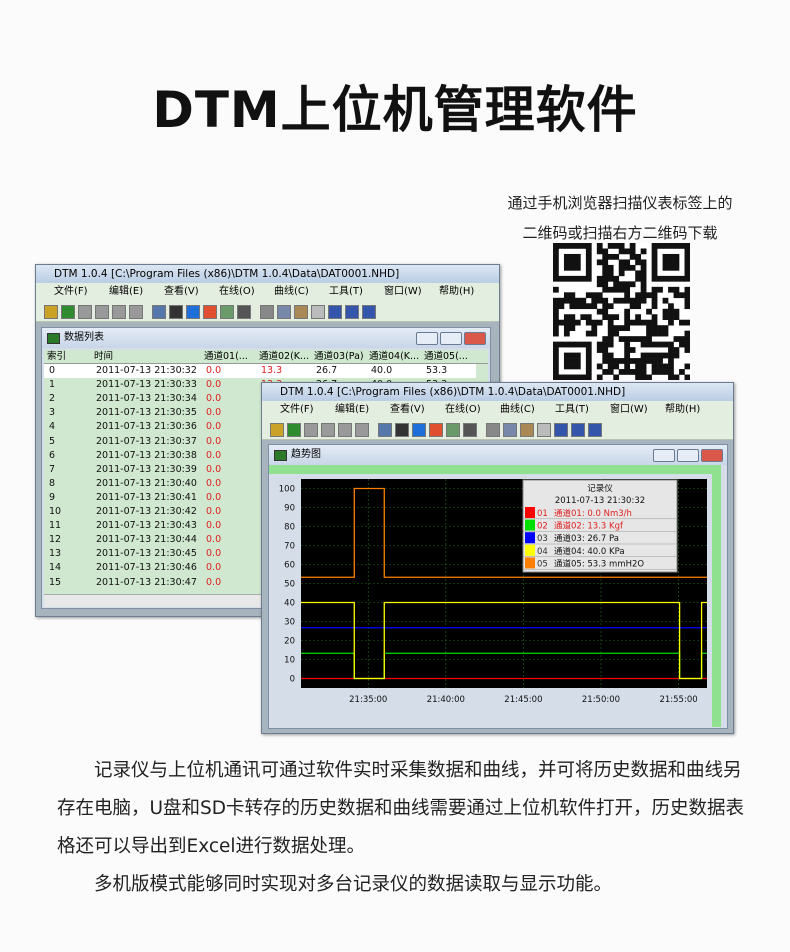  I want to click on y-tick-label: 100, so click(287, 490).